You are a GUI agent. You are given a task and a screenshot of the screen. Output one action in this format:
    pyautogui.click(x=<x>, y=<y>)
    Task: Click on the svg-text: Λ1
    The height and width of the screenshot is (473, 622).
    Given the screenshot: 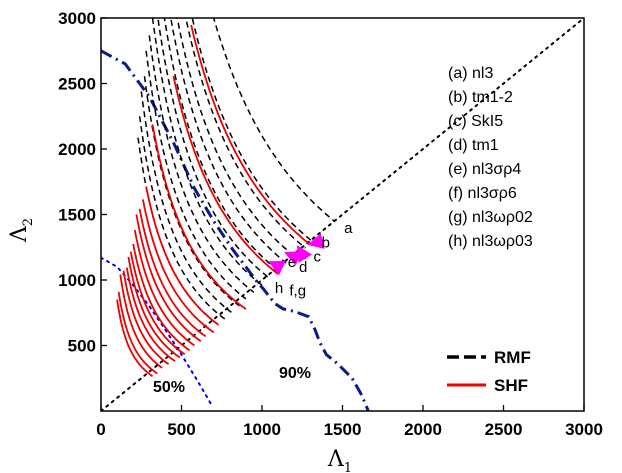 What is the action you would take?
    pyautogui.click(x=339, y=460)
    